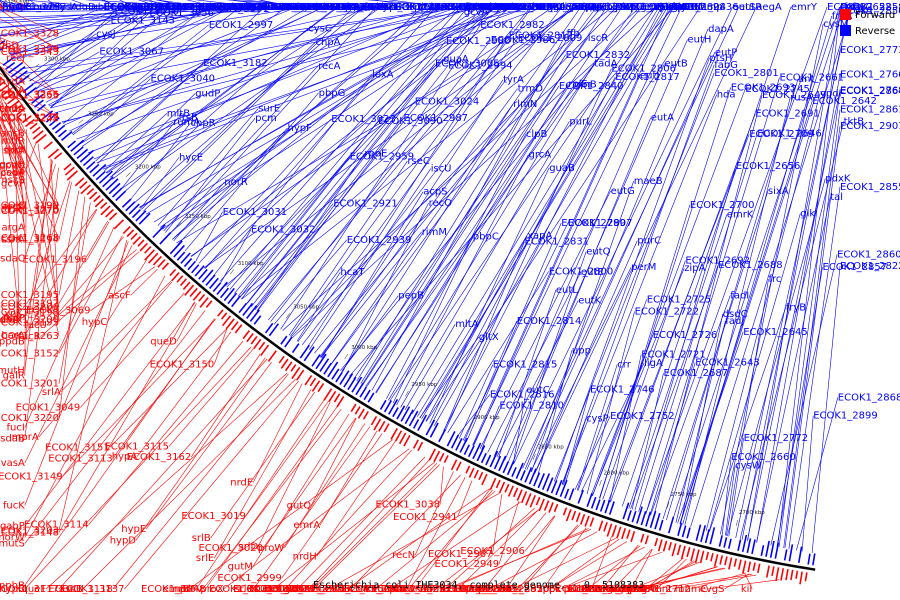  I want to click on reverse-gene-label: emrY, so click(804, 7).